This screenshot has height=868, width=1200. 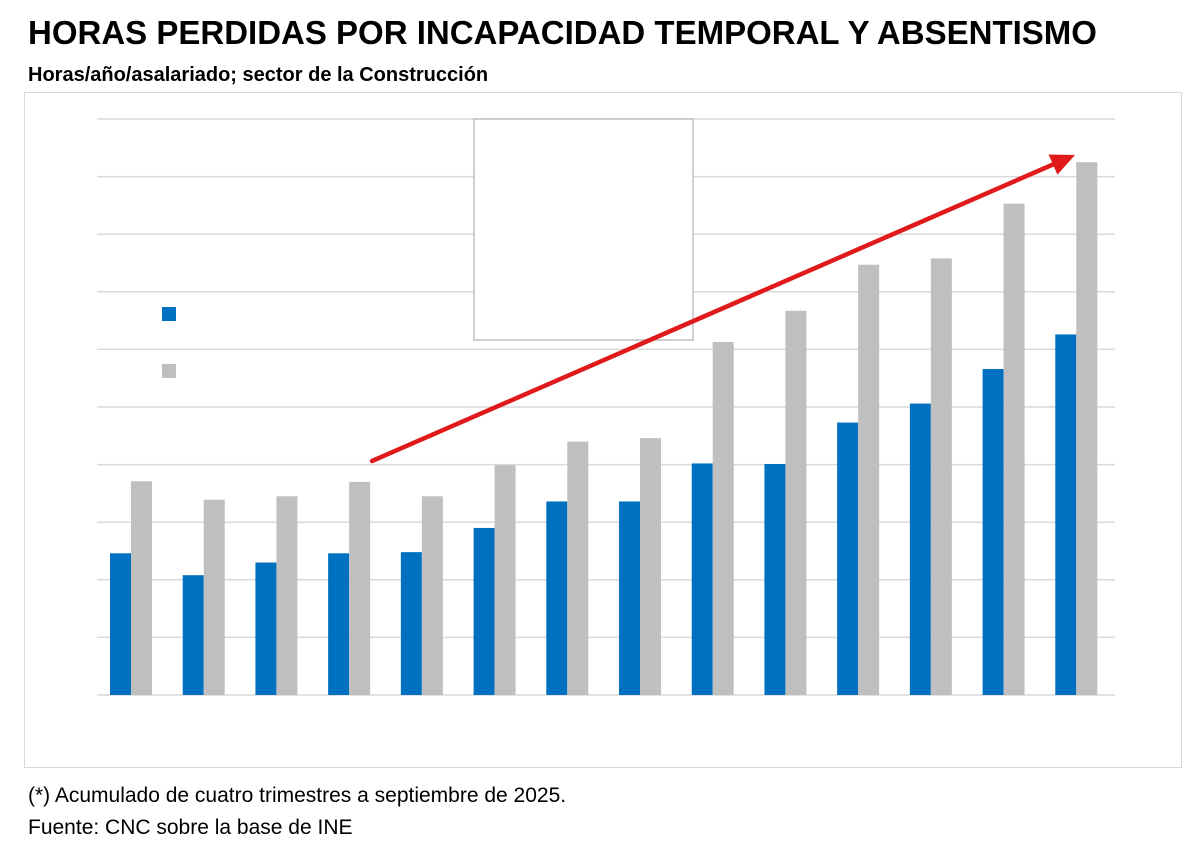 What do you see at coordinates (169, 314) in the screenshot?
I see `legend-marker-series1` at bounding box center [169, 314].